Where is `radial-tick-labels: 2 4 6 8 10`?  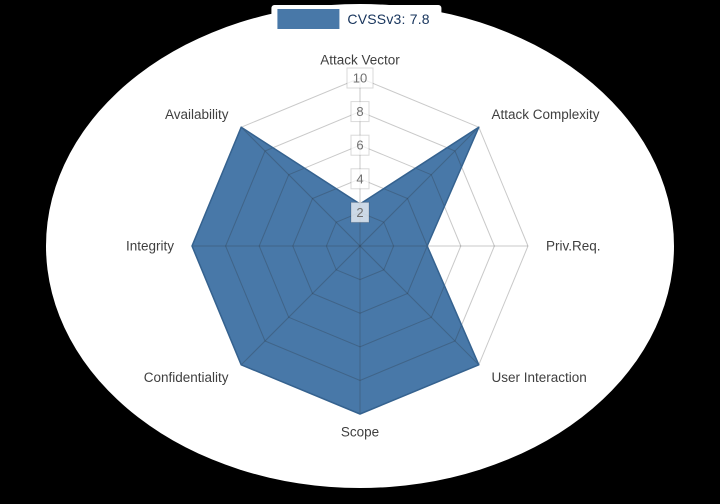
radial-tick-labels: 2 4 6 8 10 is located at coordinates (360, 145).